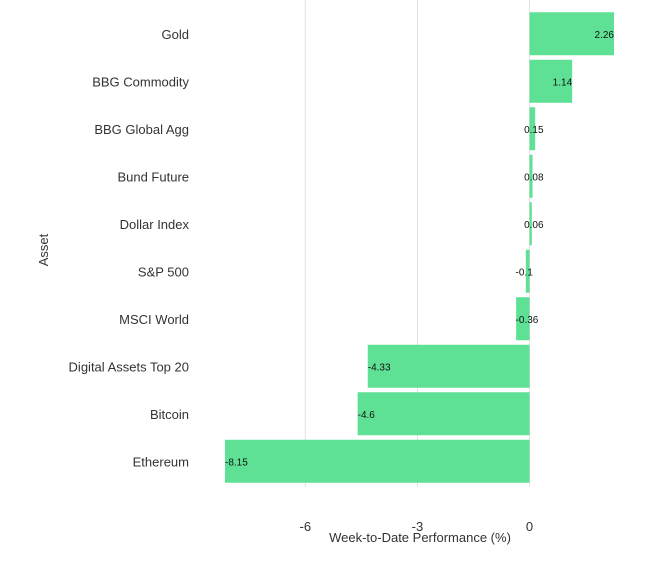 The image size is (671, 570). Describe the element at coordinates (154, 319) in the screenshot. I see `category-label: MSCI World` at that location.